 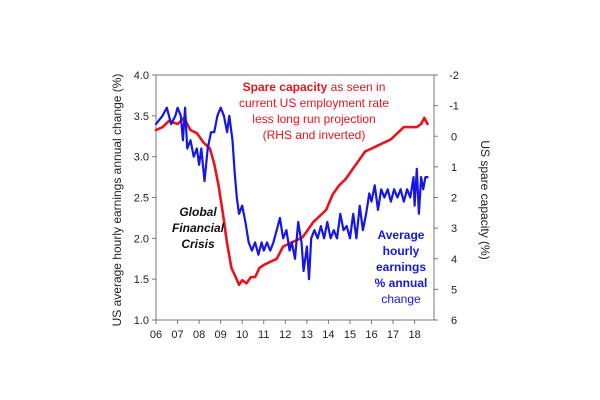 What do you see at coordinates (350, 335) in the screenshot?
I see `x-tick-label: 15` at bounding box center [350, 335].